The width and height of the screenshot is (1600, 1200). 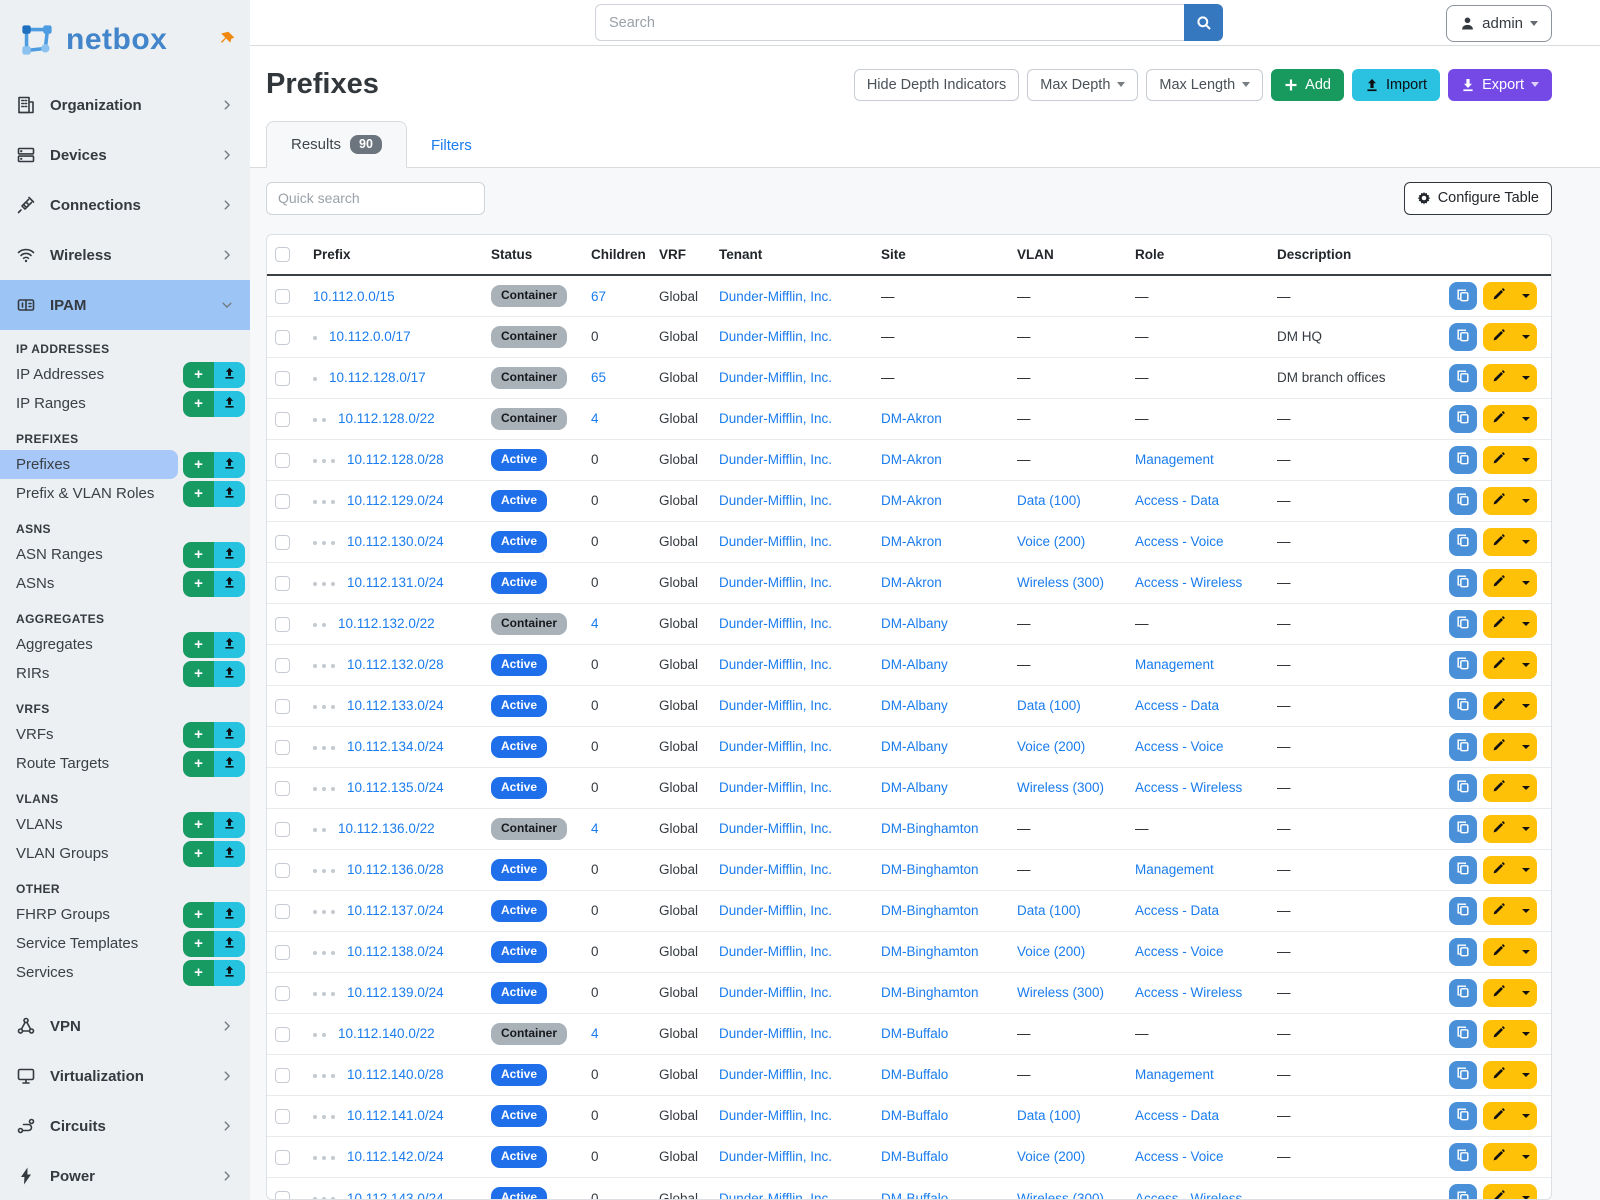 What do you see at coordinates (1355, 255) in the screenshot?
I see `column-header-description: Description` at bounding box center [1355, 255].